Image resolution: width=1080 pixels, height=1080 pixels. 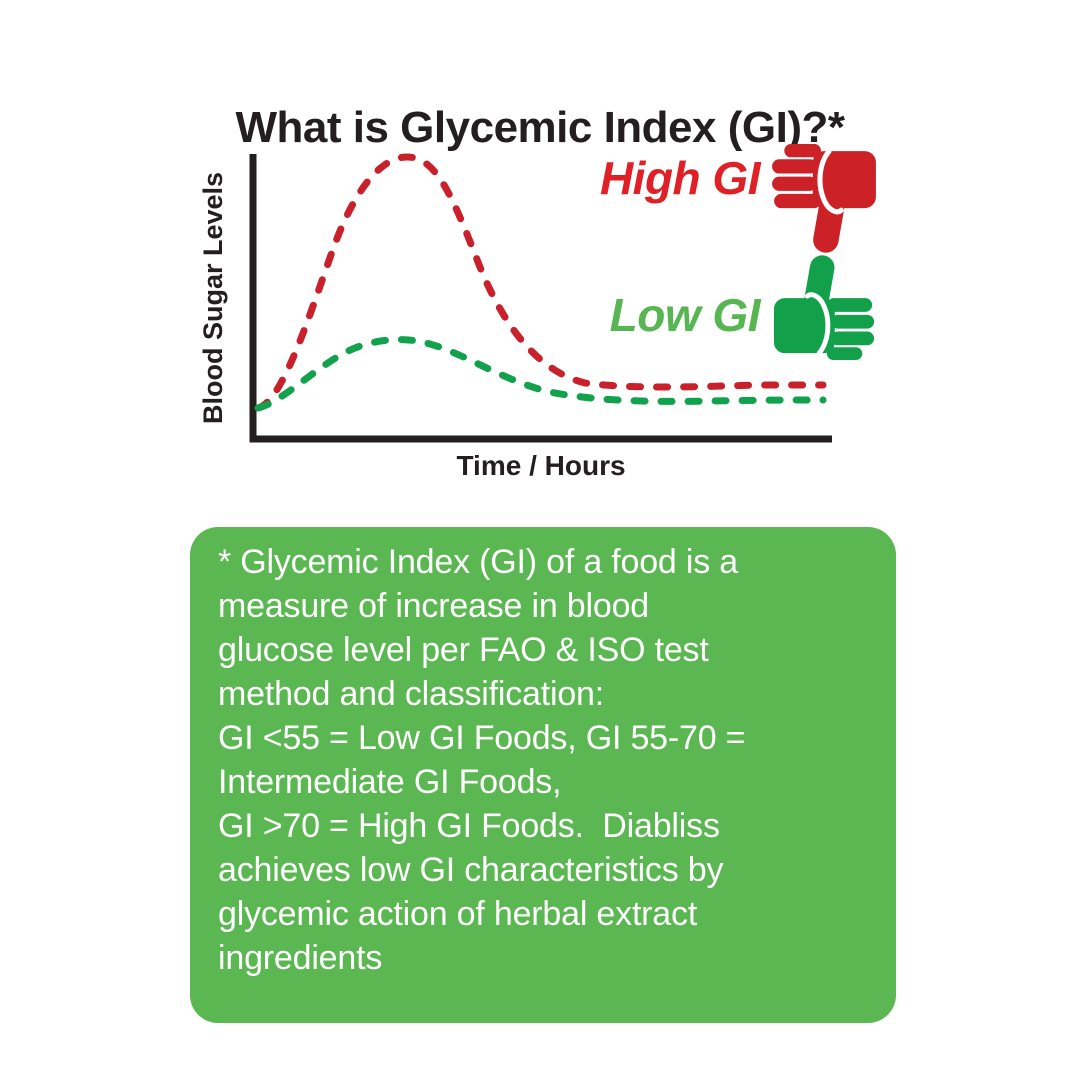 What do you see at coordinates (540, 128) in the screenshot?
I see `page-title: What is Glycemic Index (GI)?*` at bounding box center [540, 128].